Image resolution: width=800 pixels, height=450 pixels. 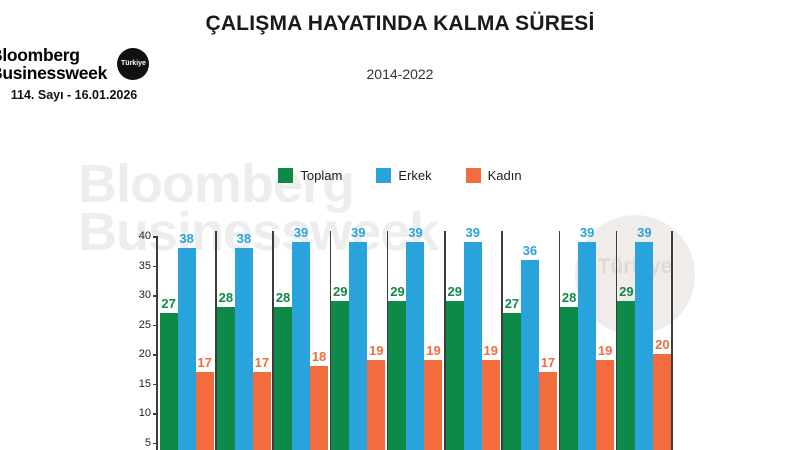 I want to click on bar-kadın-2018: 19, so click(x=433, y=343).